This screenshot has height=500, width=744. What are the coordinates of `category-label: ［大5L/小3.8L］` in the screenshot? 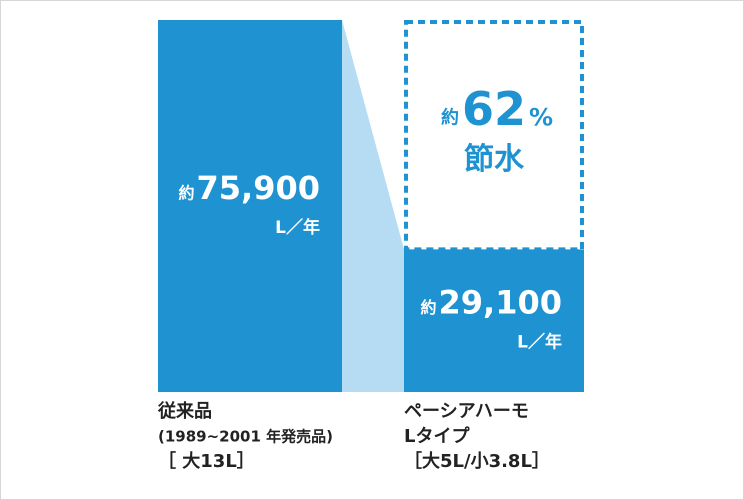 It's located at (477, 461).